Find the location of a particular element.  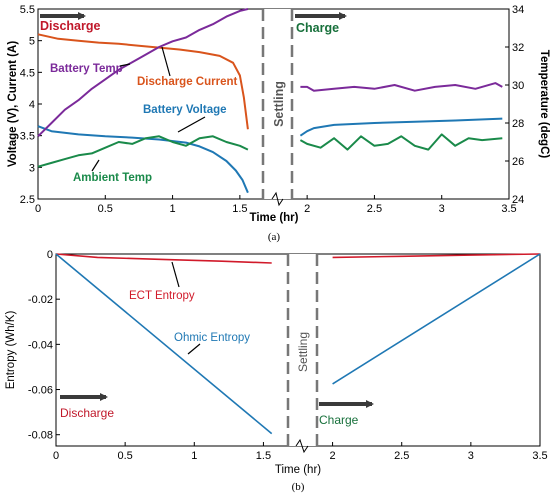

battery-temp-line is located at coordinates (143, 73).